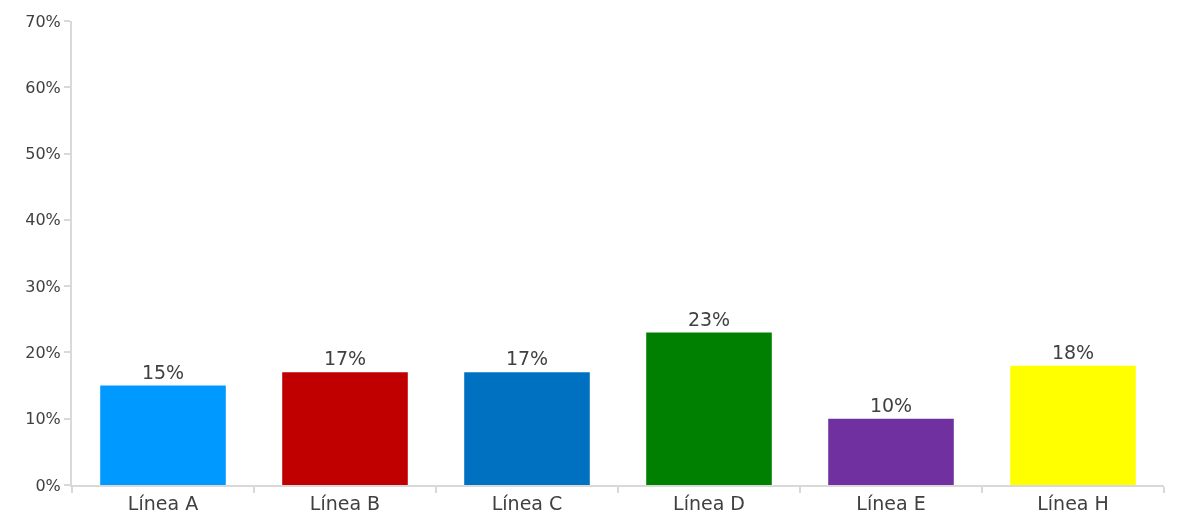 The width and height of the screenshot is (1178, 526). I want to click on x-tick-label: Línea A, so click(163, 502).